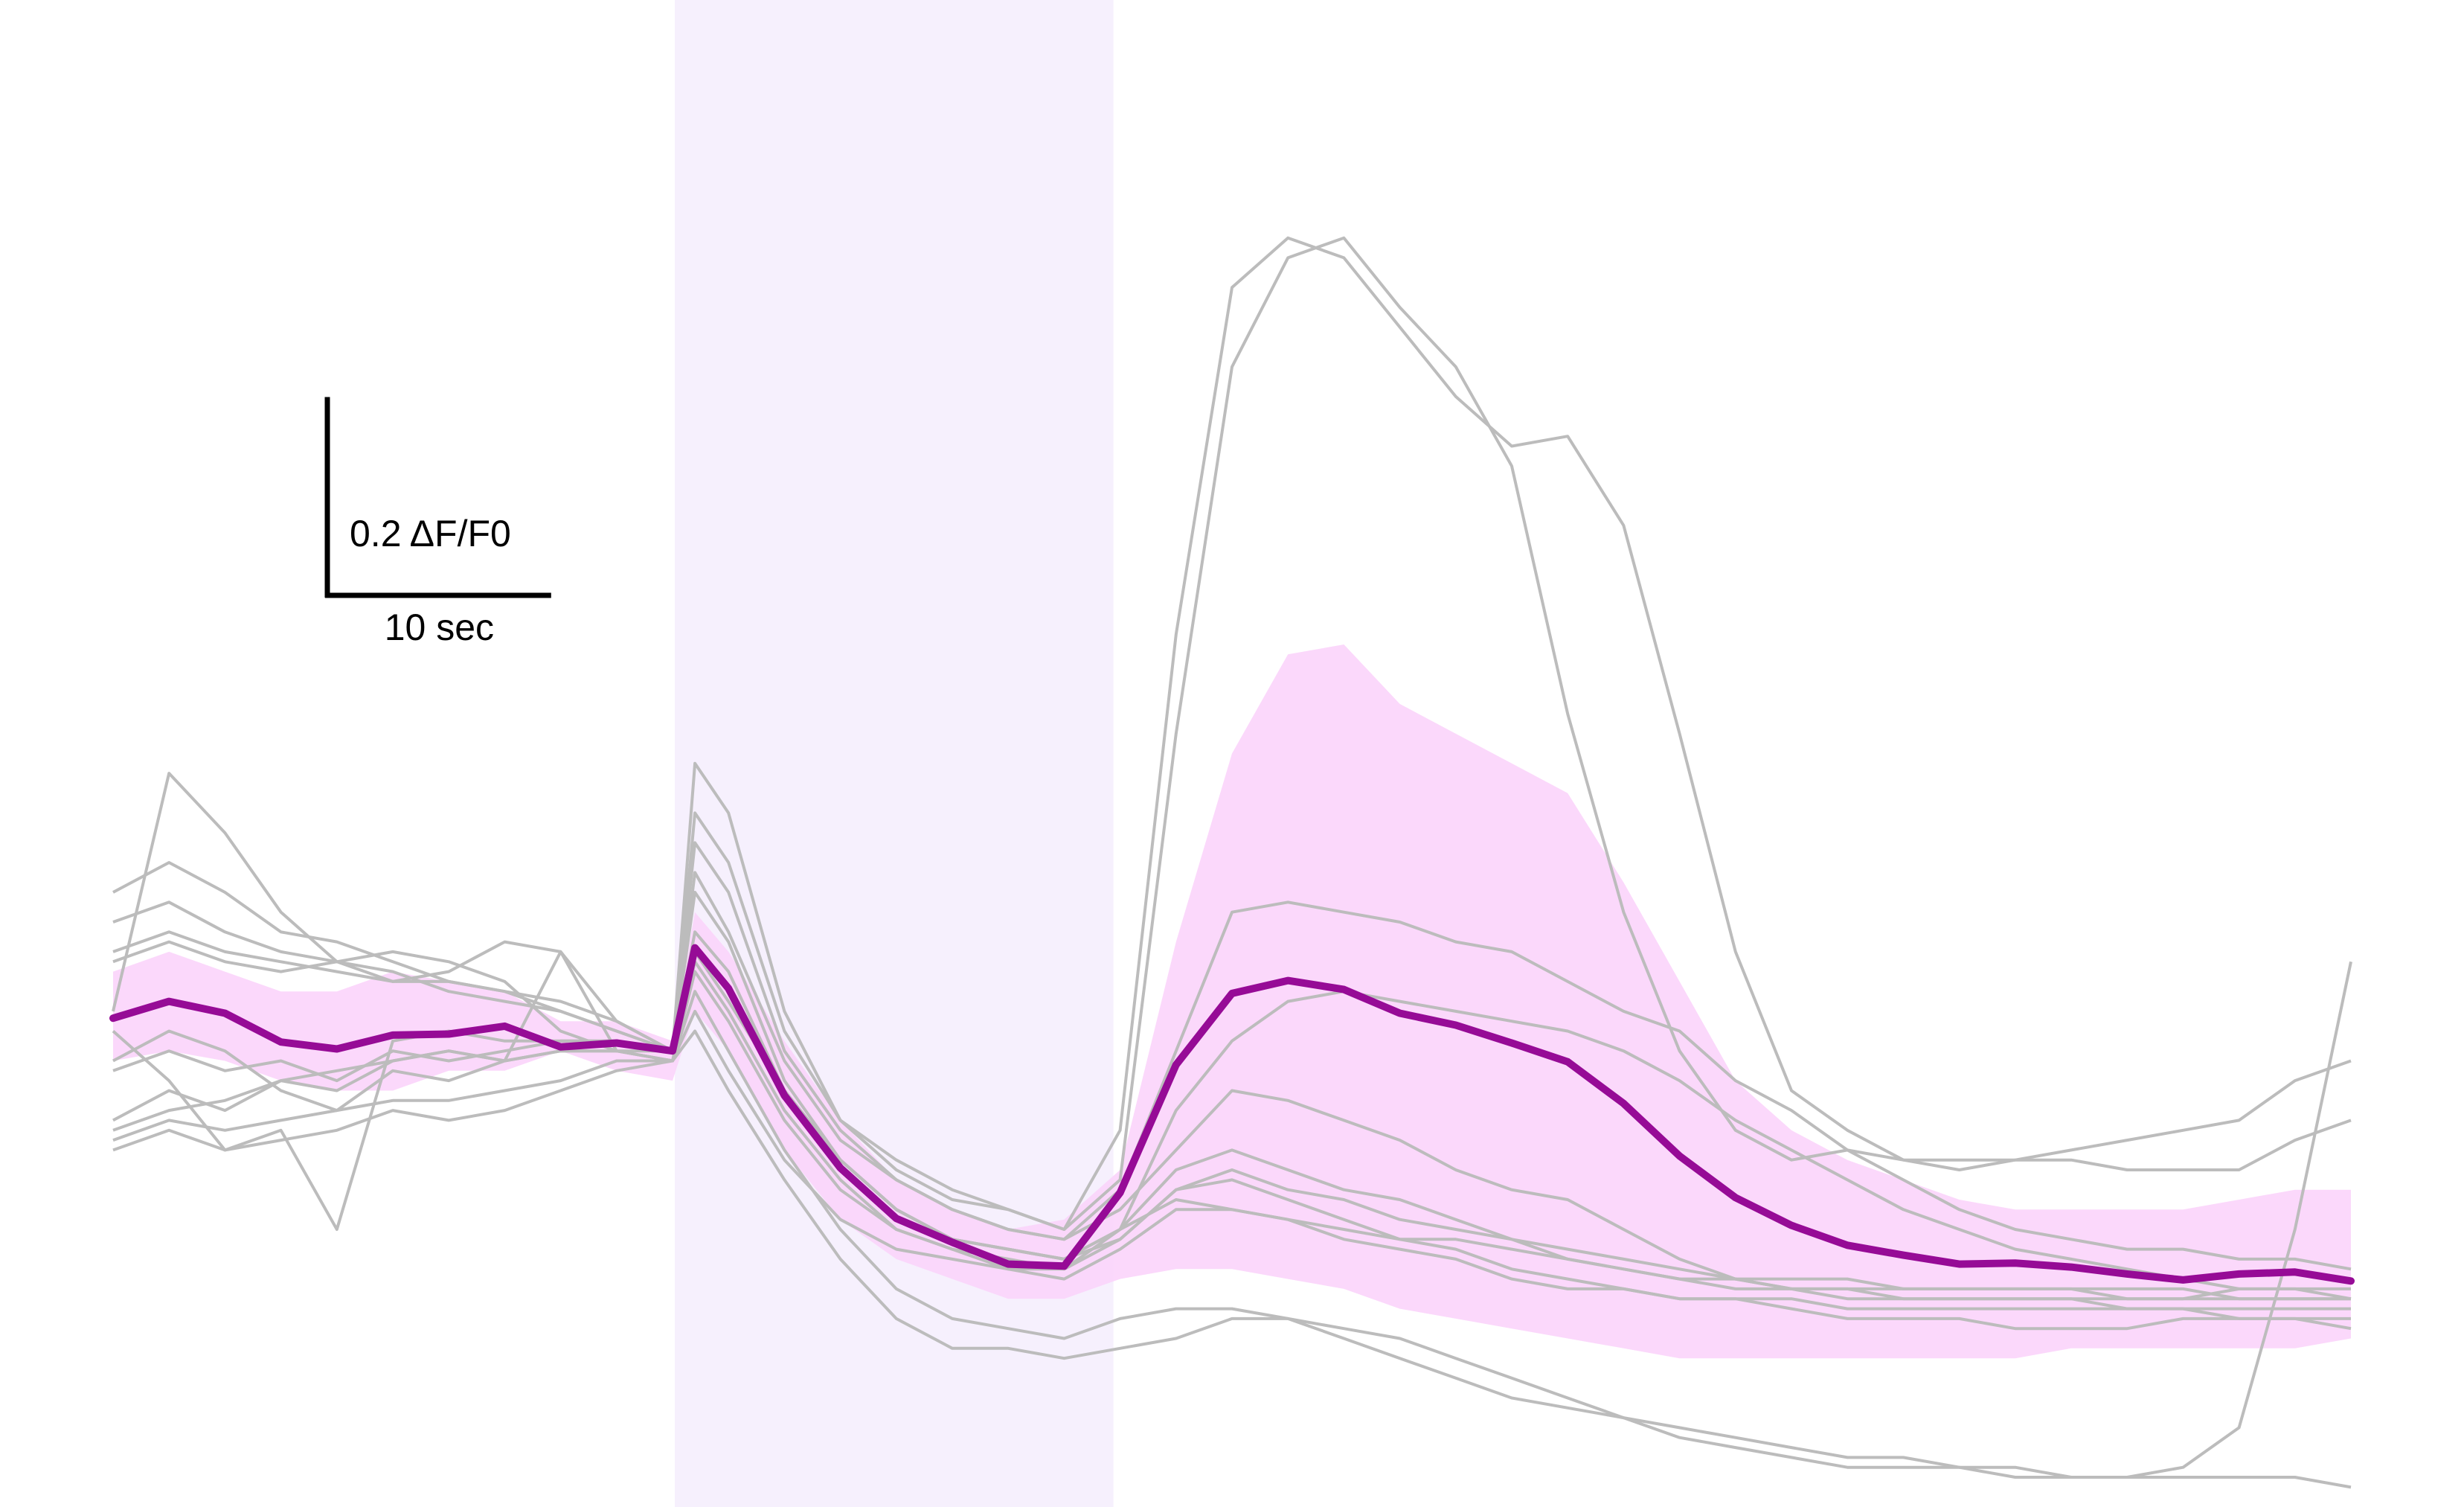  What do you see at coordinates (439, 627) in the screenshot?
I see `scale-bar-x-label: 10 sec` at bounding box center [439, 627].